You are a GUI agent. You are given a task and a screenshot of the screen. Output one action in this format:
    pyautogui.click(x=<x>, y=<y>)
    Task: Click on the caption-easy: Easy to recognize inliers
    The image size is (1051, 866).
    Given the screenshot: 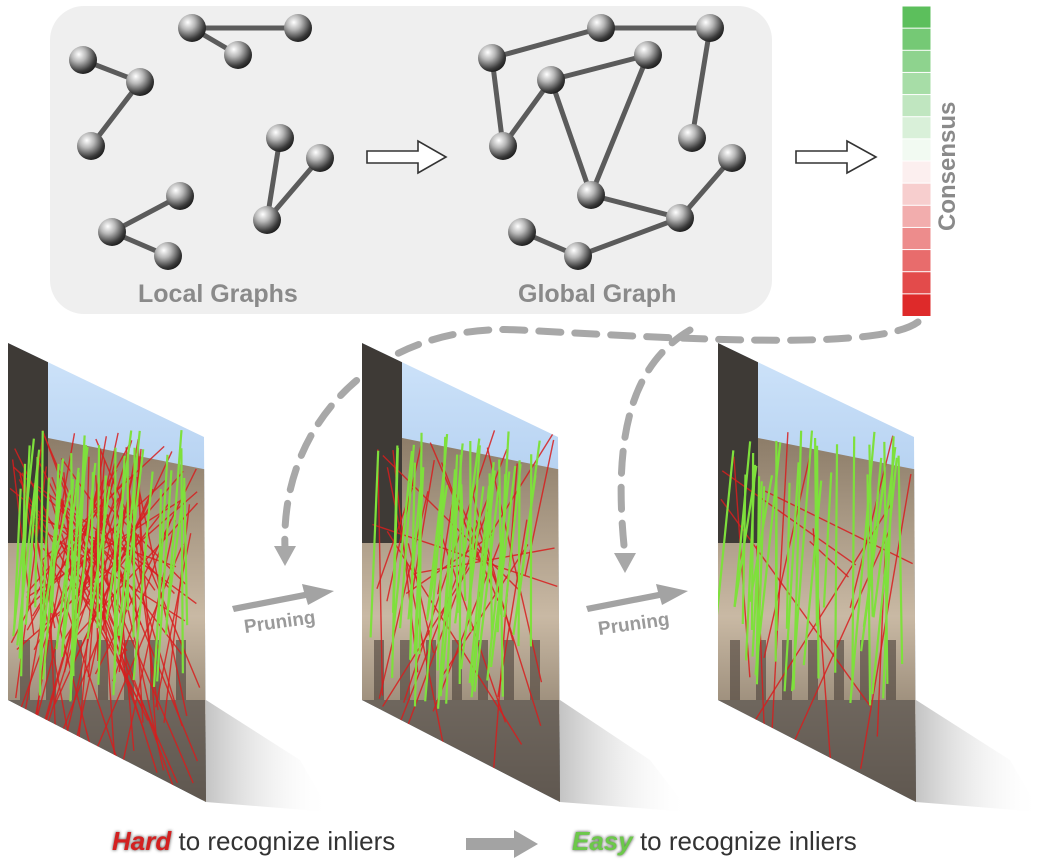 What is the action you would take?
    pyautogui.click(x=714, y=841)
    